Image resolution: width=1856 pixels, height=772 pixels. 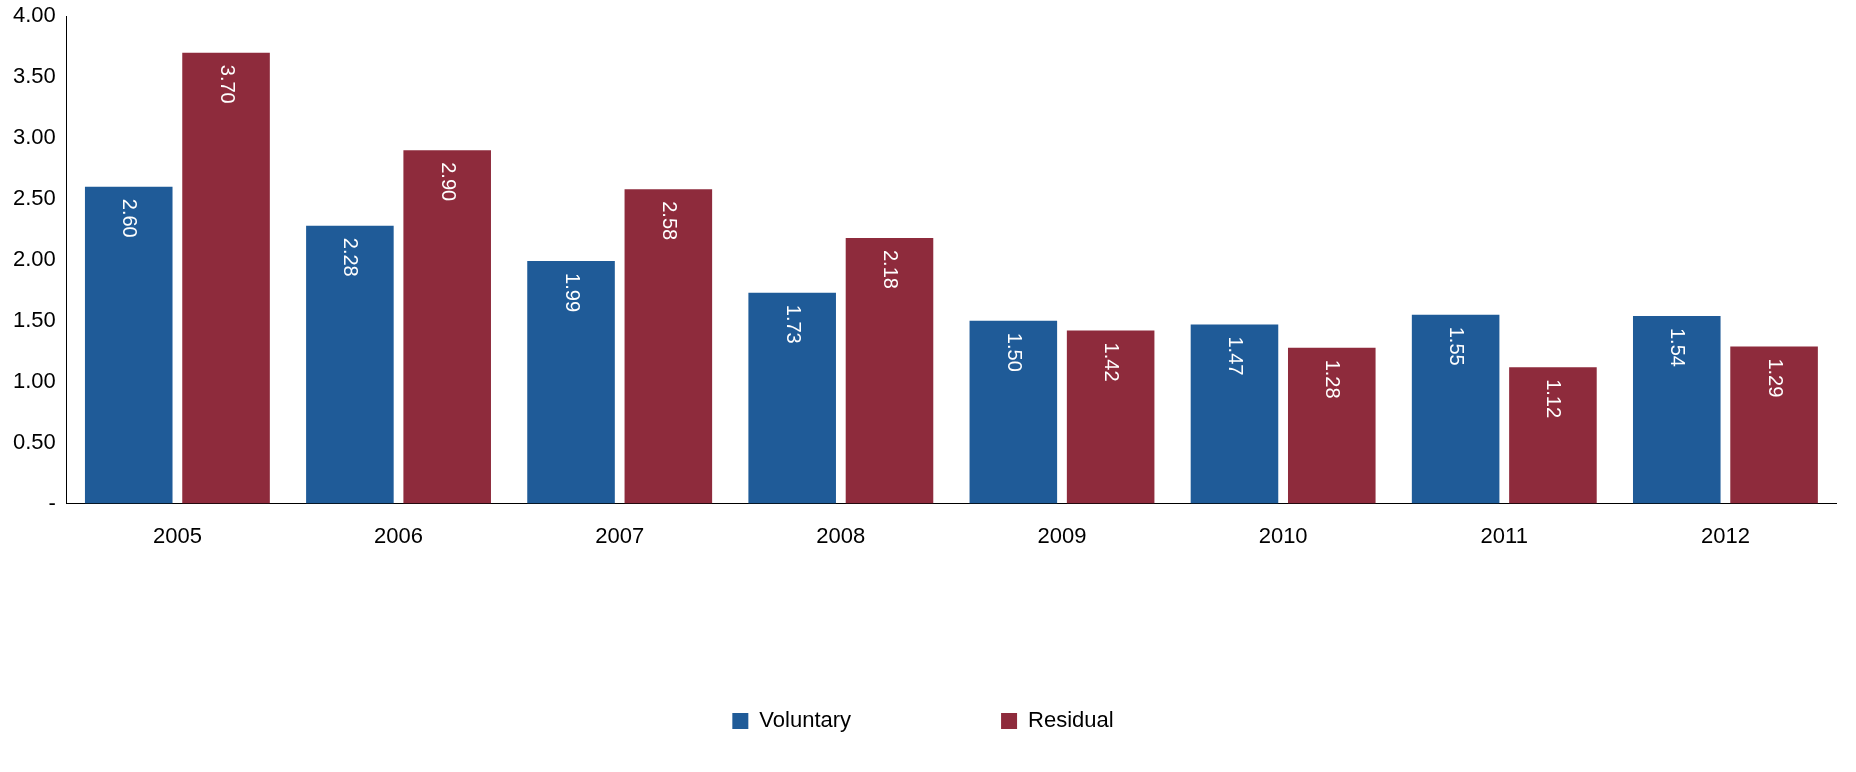 I want to click on data-label: 1.42, so click(x=1112, y=362).